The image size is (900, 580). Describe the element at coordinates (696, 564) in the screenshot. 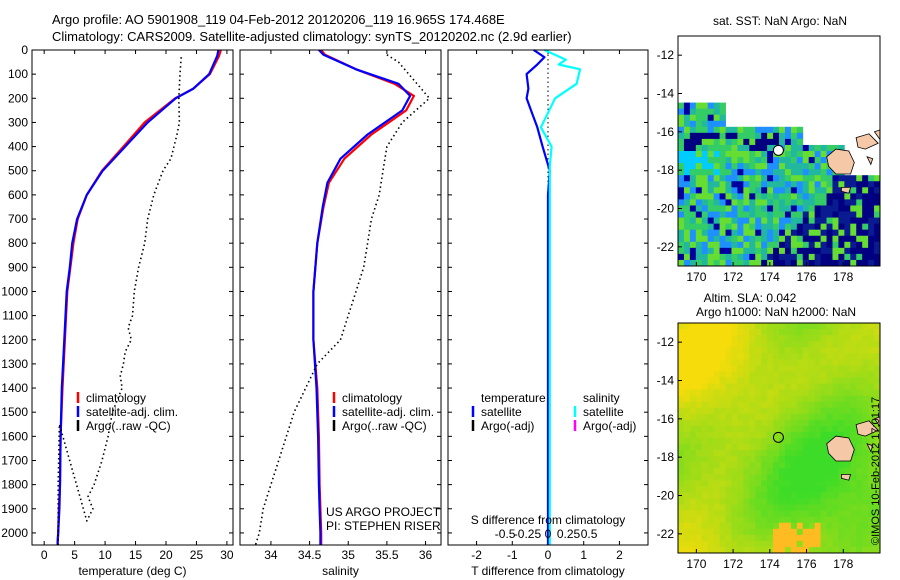

I see `x-tick-label: 170` at that location.